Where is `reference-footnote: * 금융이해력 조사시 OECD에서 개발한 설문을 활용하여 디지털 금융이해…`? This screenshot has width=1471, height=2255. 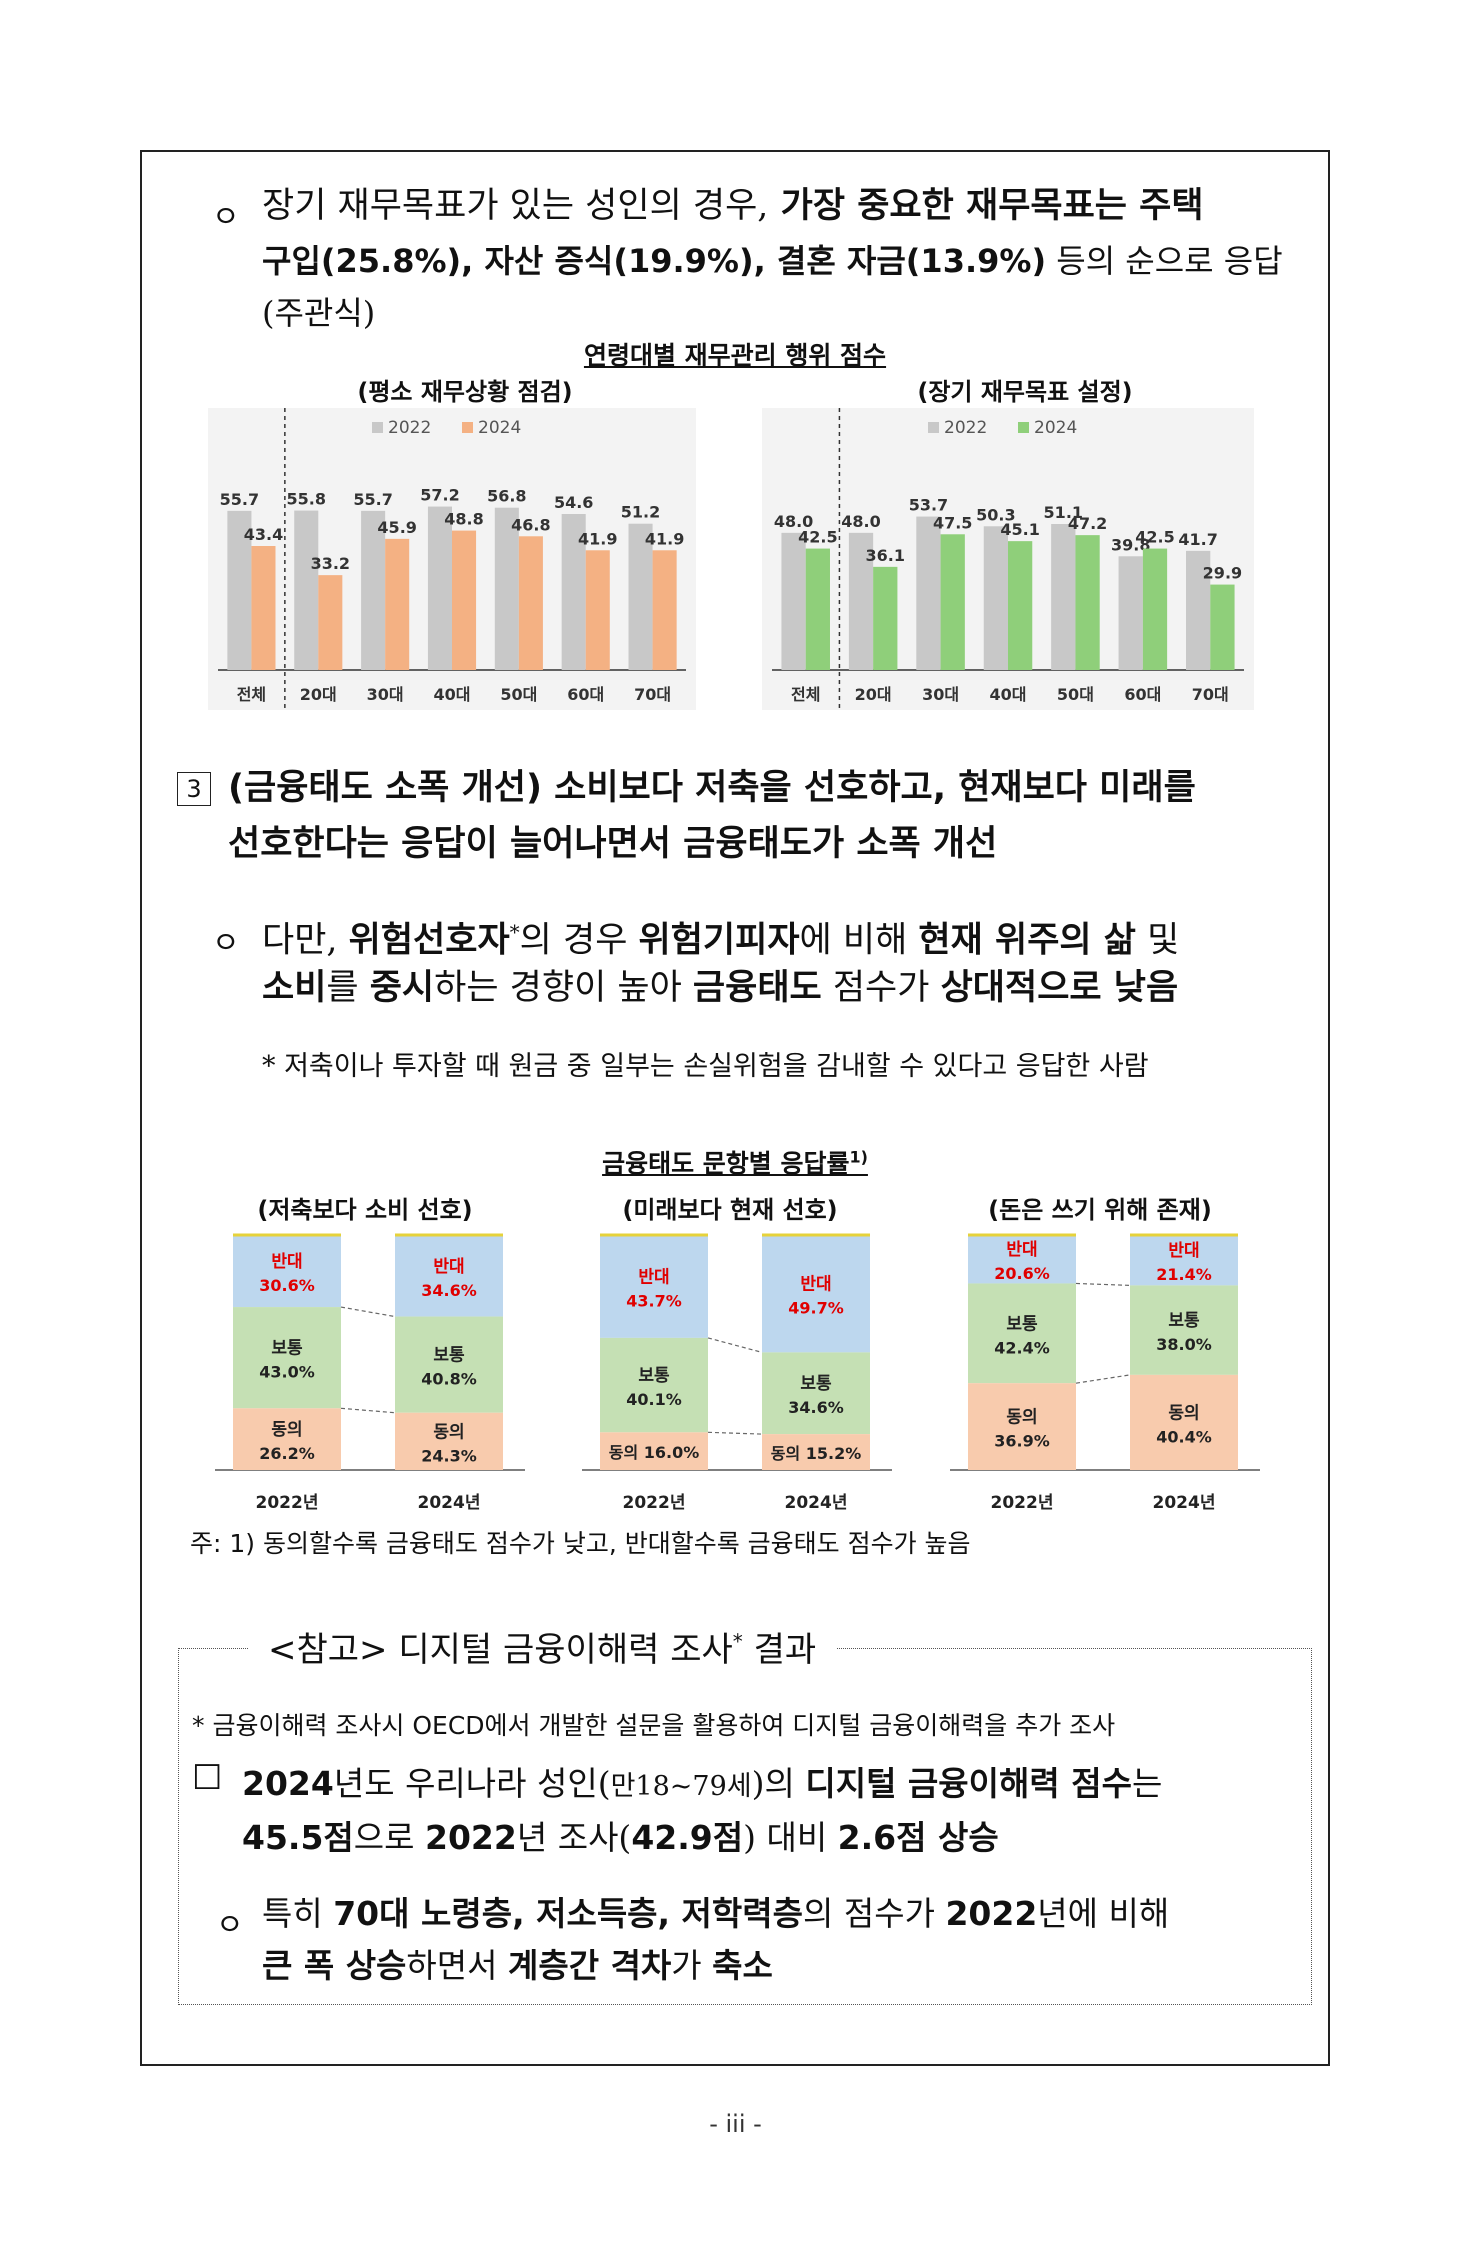 reference-footnote: * 금융이해력 조사시 OECD에서 개발한 설문을 활용하여 디지털 금융이해… is located at coordinates (654, 1725).